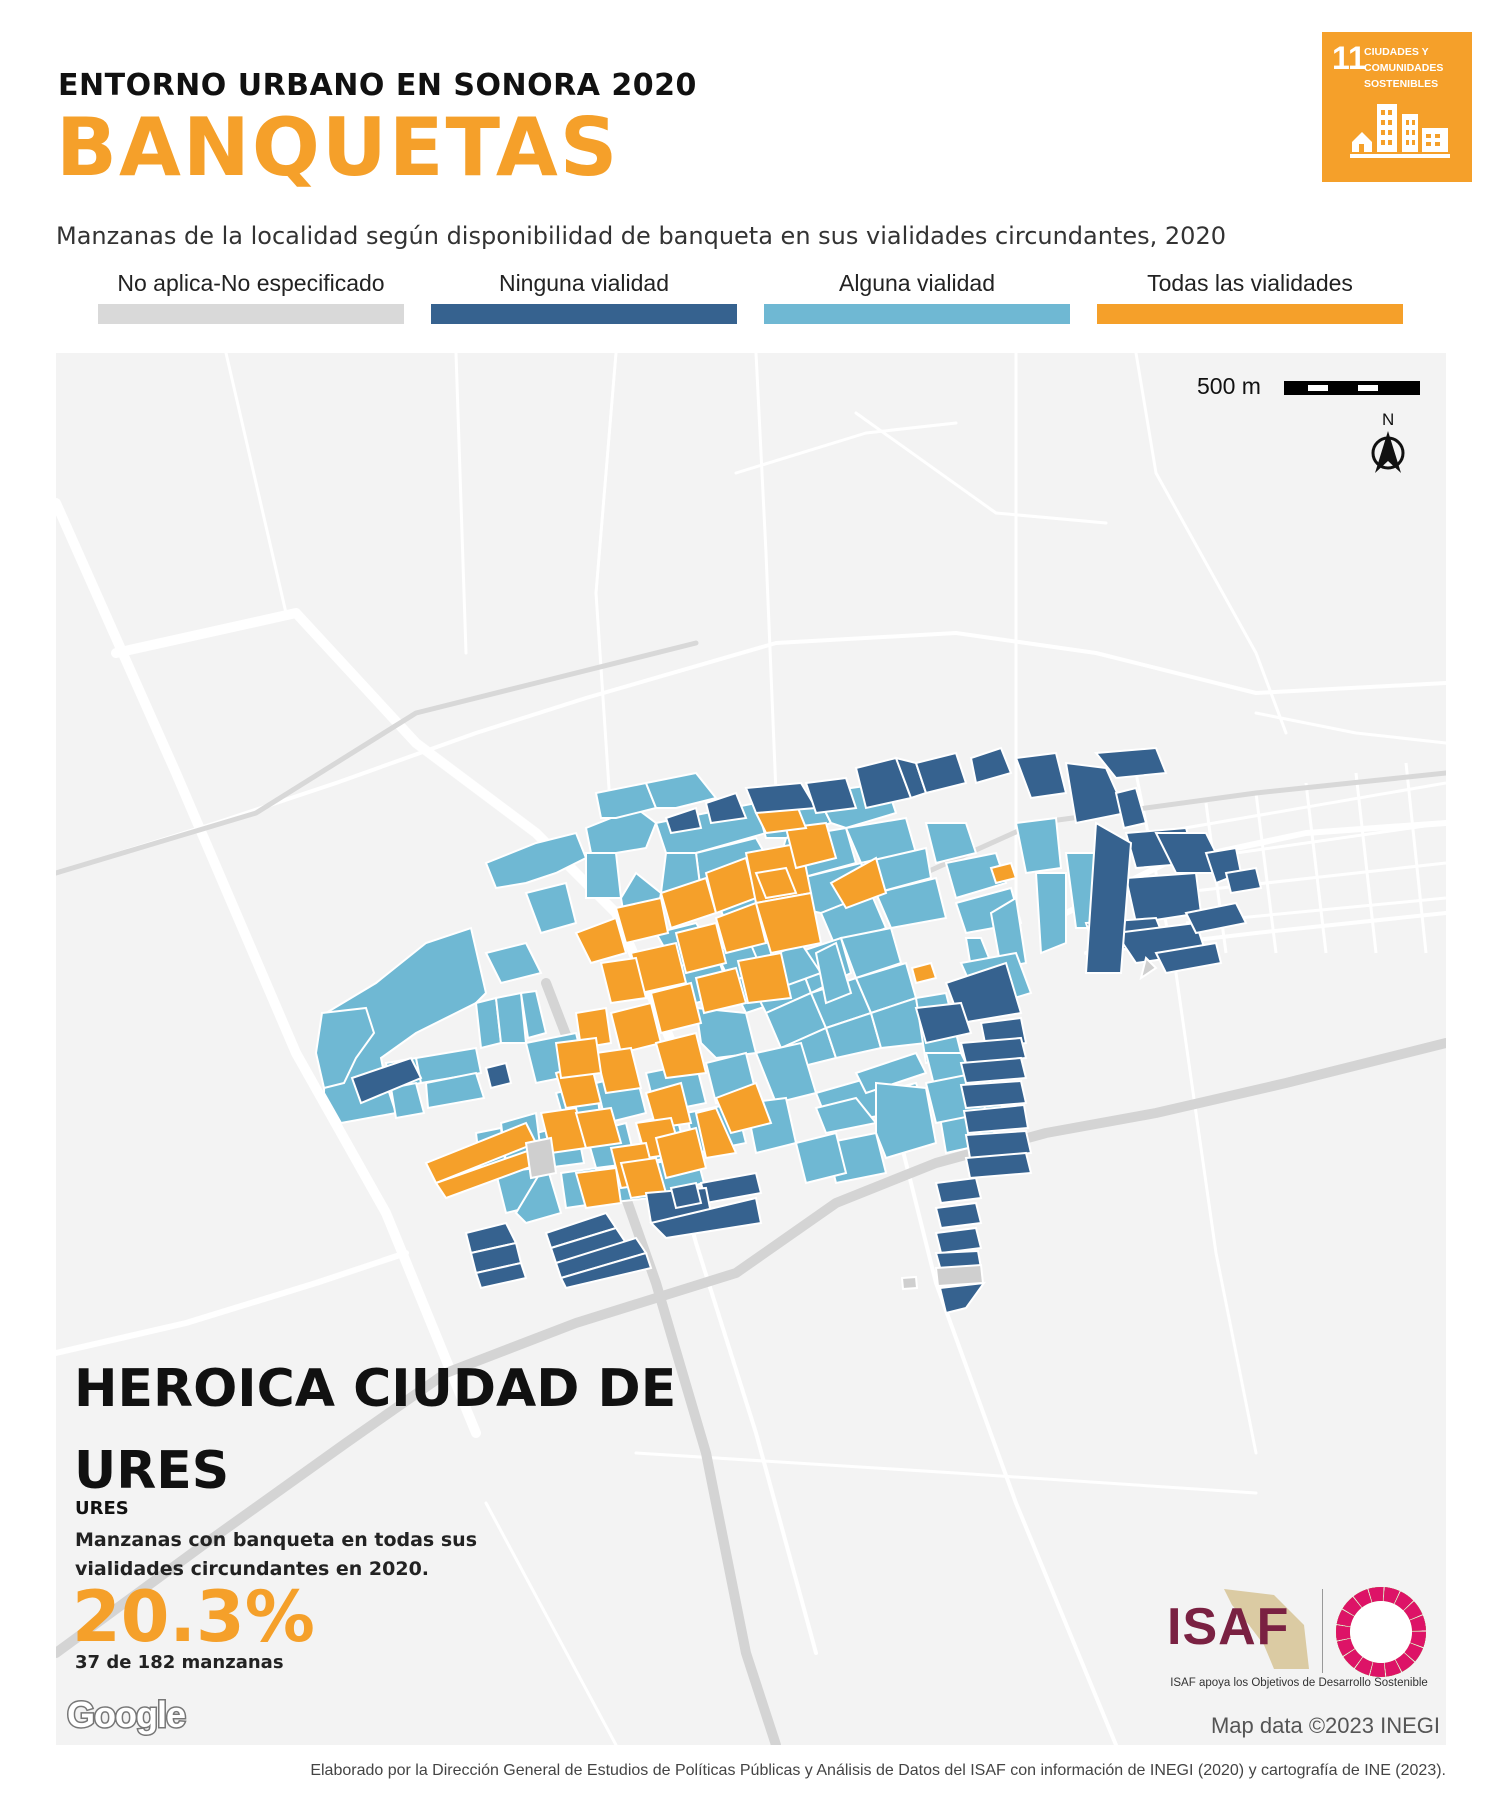 Image resolution: width=1500 pixels, height=1800 pixels. What do you see at coordinates (916, 283) in the screenshot?
I see `legend-label: Alguna vialidad` at bounding box center [916, 283].